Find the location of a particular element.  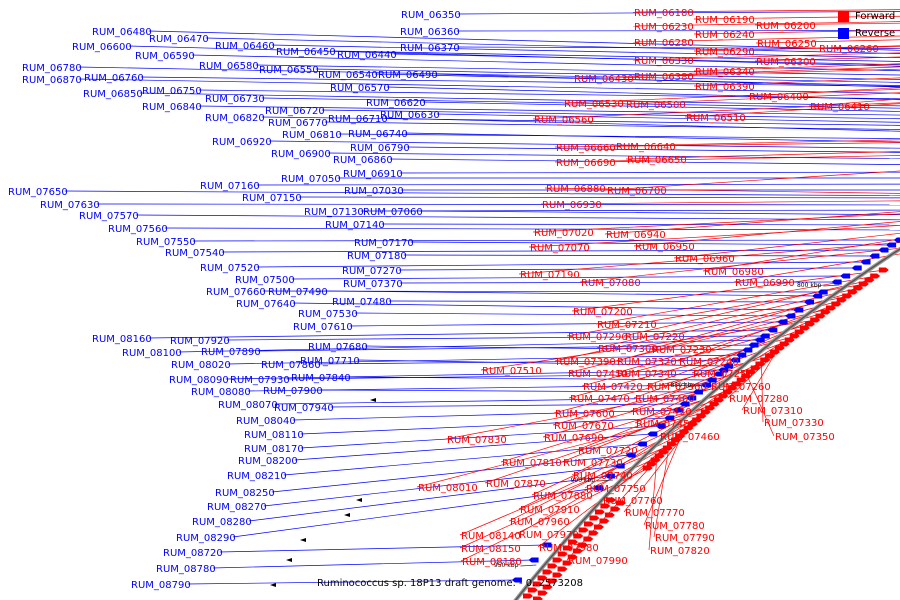

reverse-gene-label: RUM_06710 is located at coordinates (358, 119).